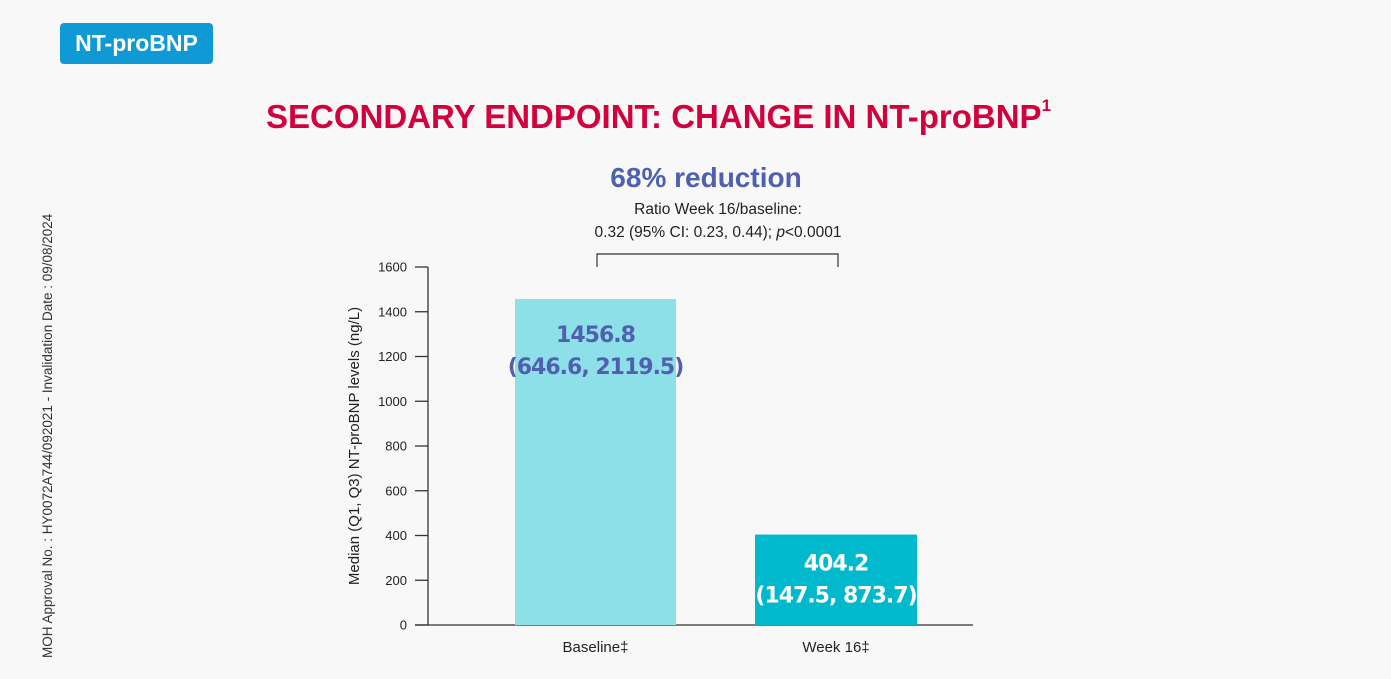 The height and width of the screenshot is (679, 1391). Describe the element at coordinates (706, 177) in the screenshot. I see `reduction-headline: 68% reduction` at that location.